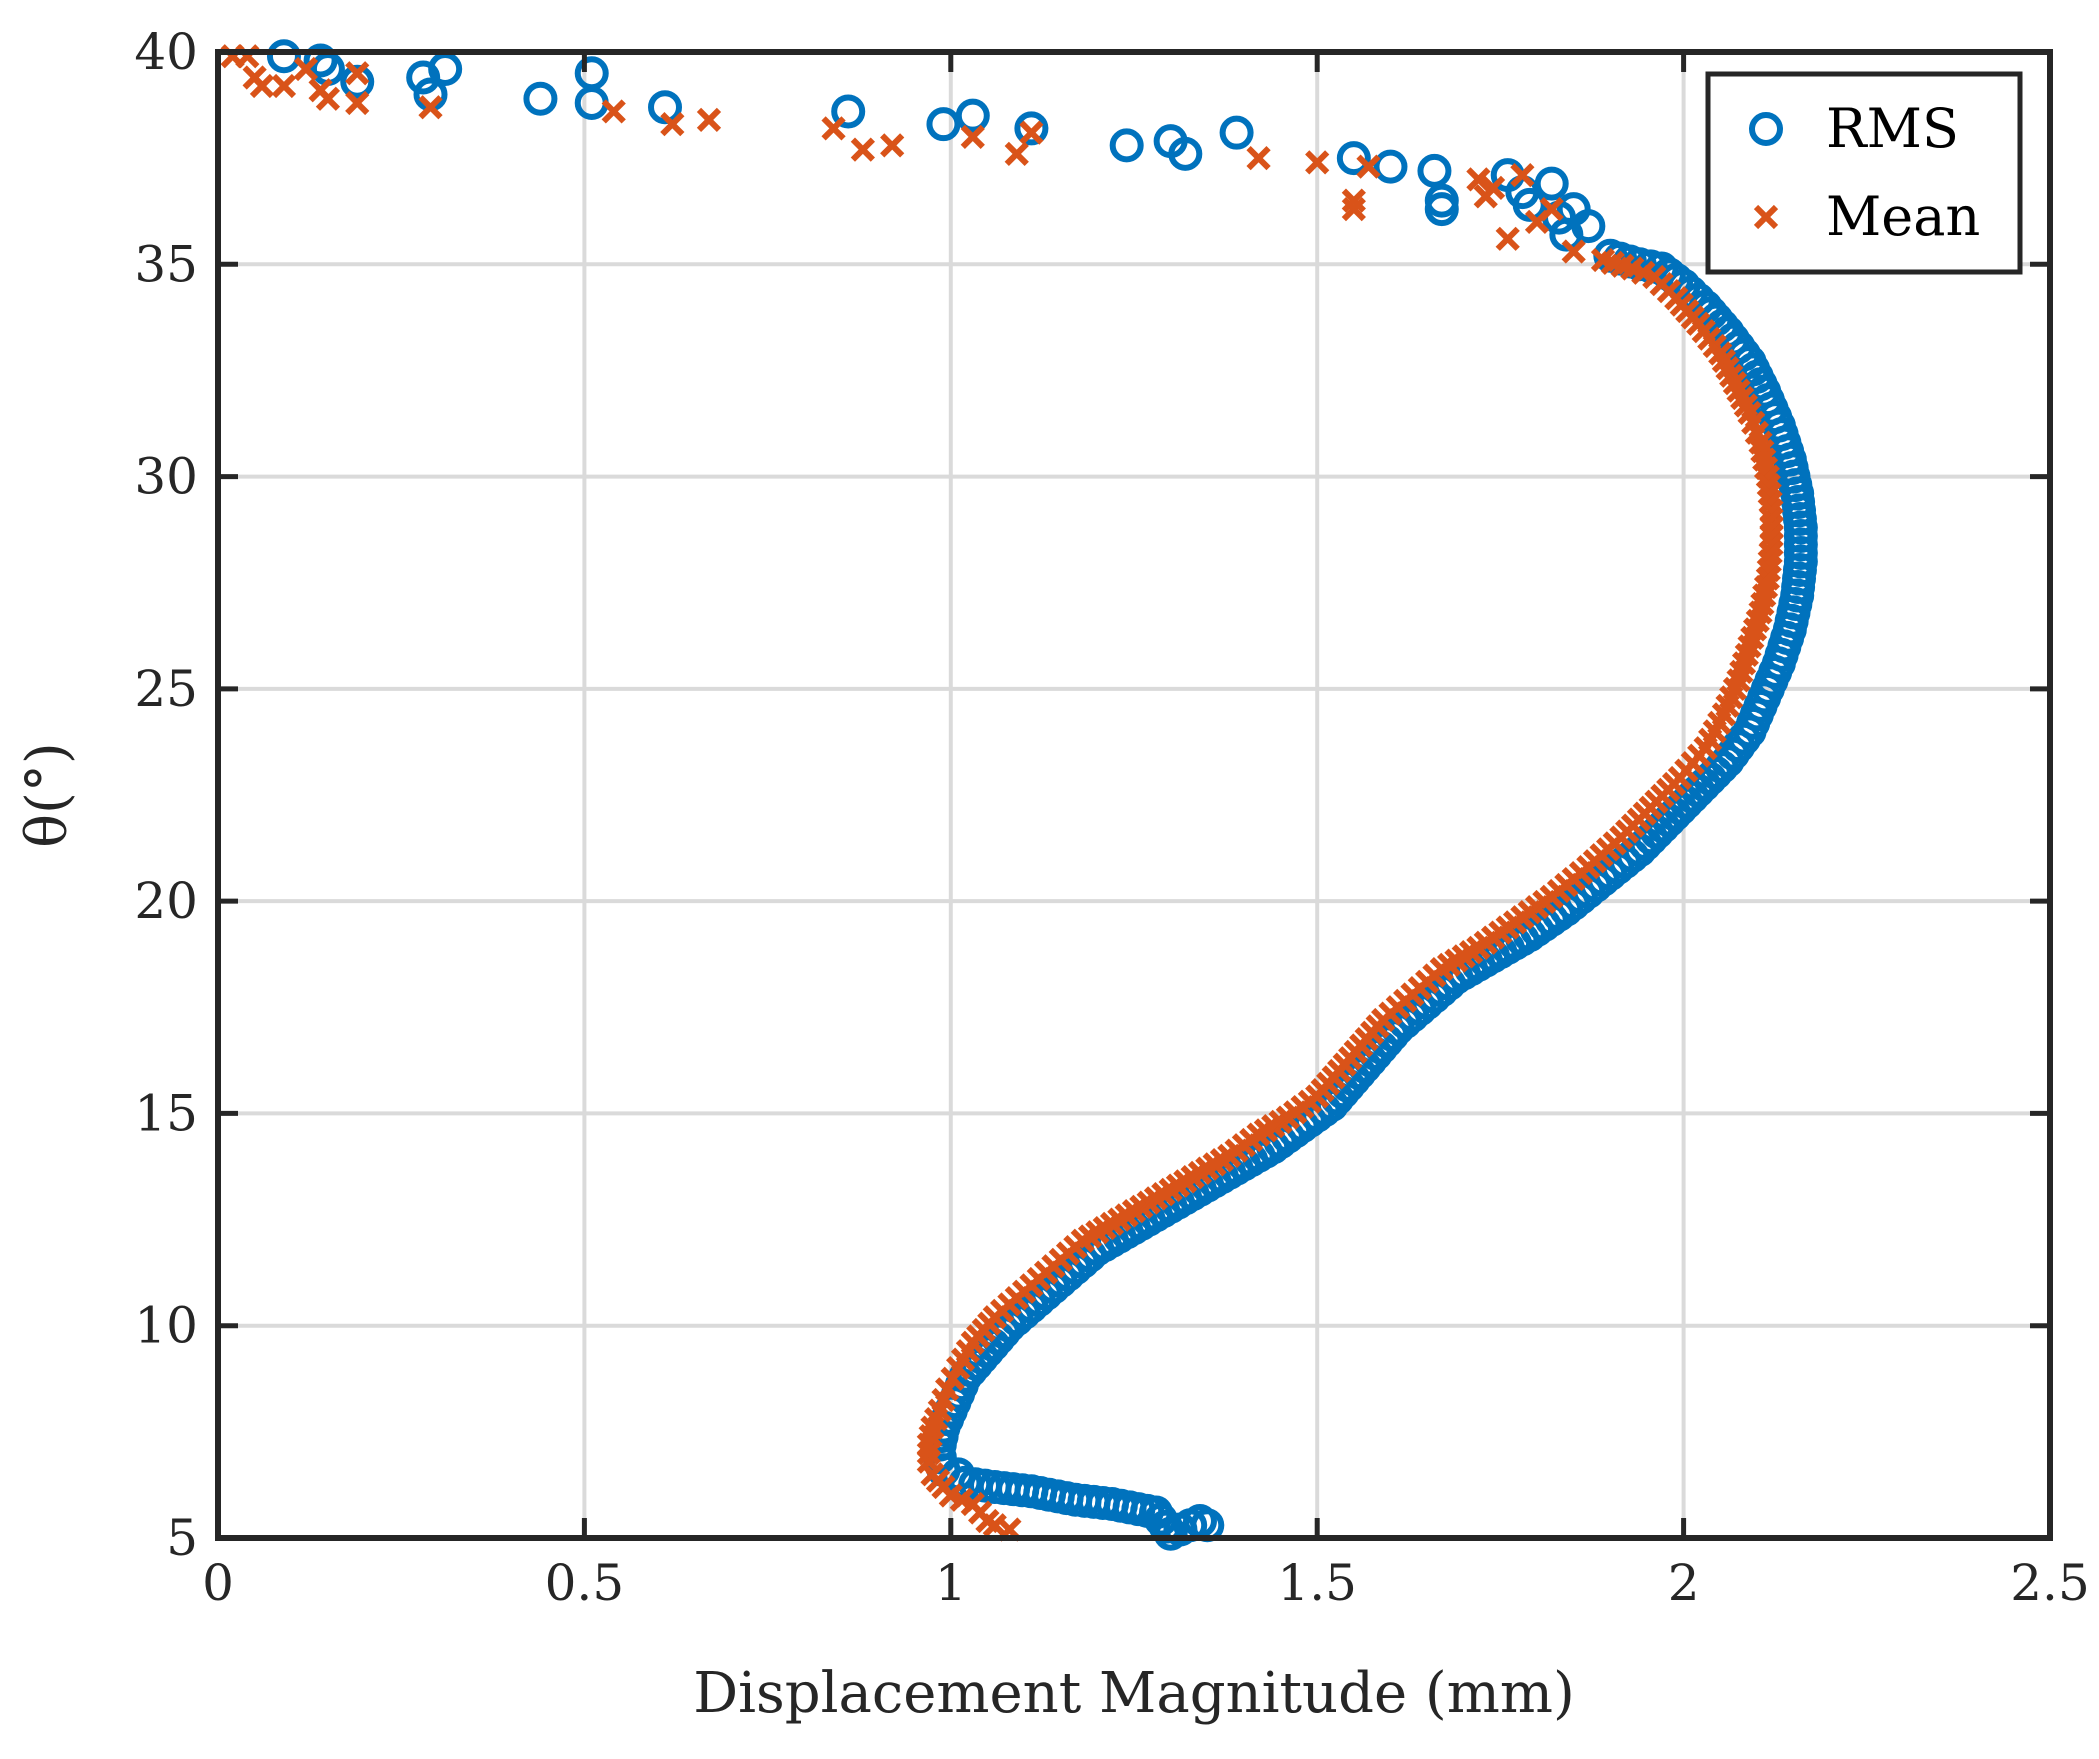 The image size is (2099, 1759). Describe the element at coordinates (1903, 216) in the screenshot. I see `legend-mean-label: Mean` at that location.